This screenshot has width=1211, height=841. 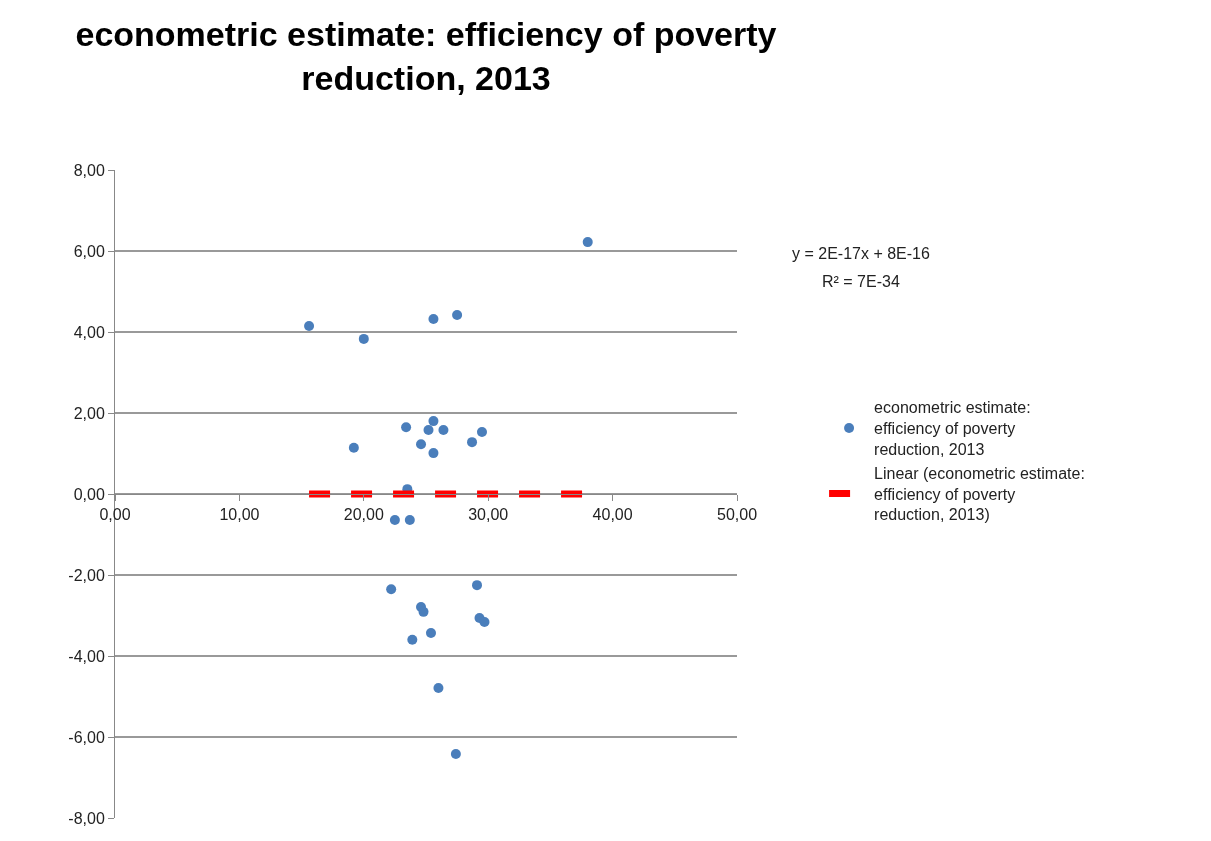 I want to click on legend-label: Linear (econometric estimate: efficiency of poverty reduction, 2013), so click(x=979, y=494).